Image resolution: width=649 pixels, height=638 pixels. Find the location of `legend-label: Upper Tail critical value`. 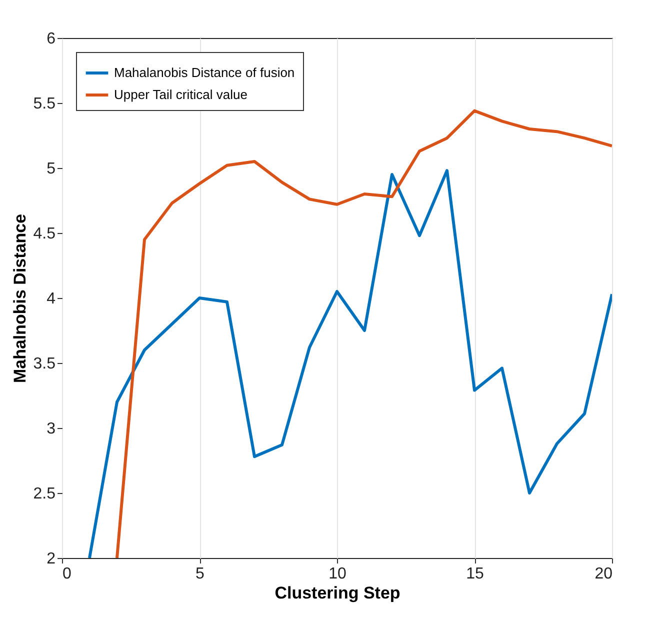

legend-label: Upper Tail critical value is located at coordinates (181, 94).